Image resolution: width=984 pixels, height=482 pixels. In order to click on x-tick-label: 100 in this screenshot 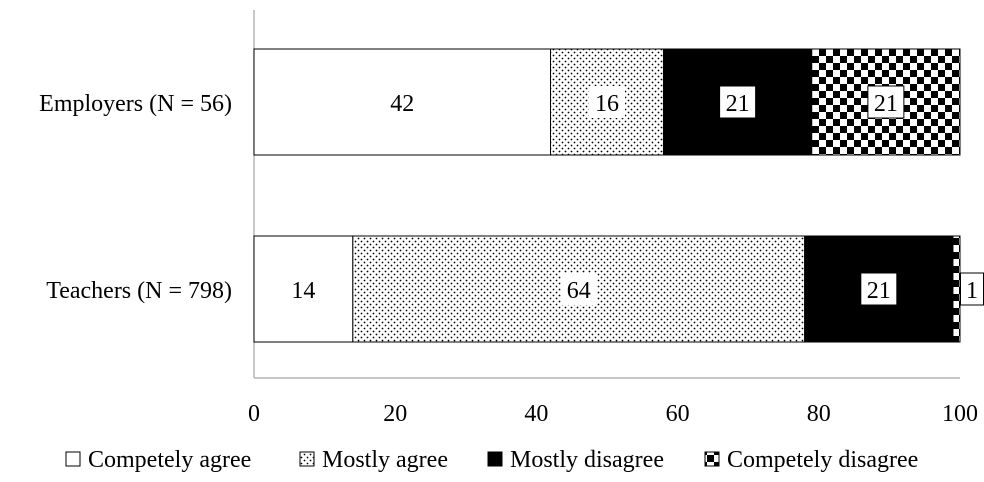, I will do `click(960, 414)`.